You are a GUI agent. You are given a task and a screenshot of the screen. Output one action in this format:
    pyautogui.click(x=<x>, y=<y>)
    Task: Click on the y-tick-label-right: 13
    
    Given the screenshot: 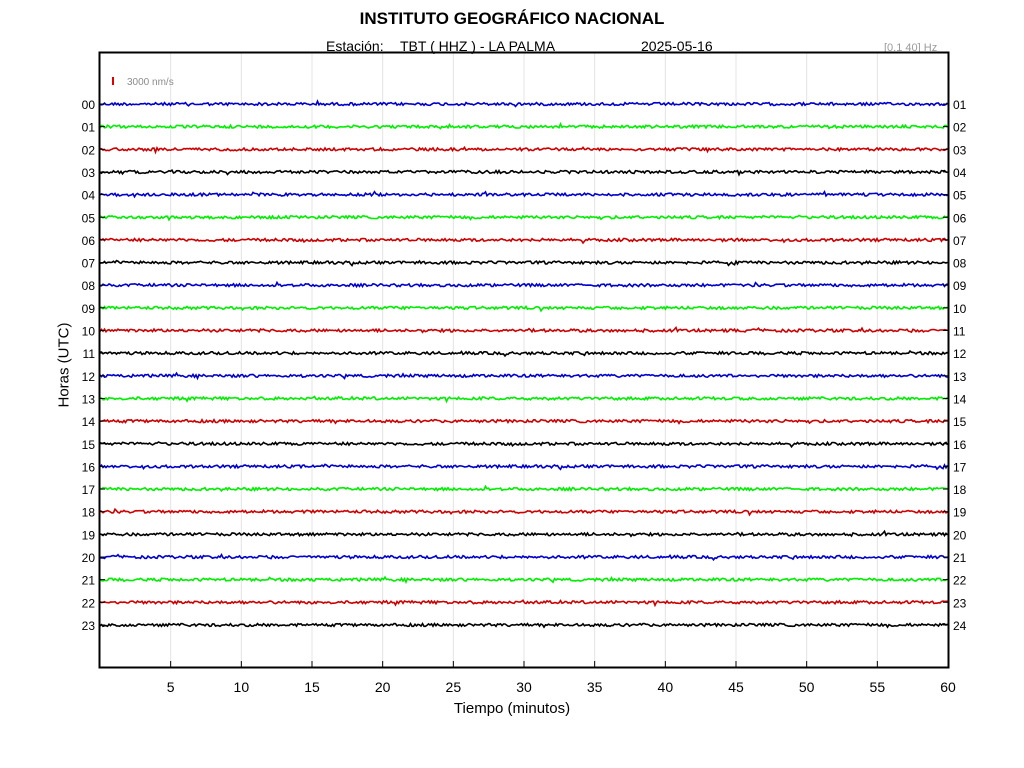 What is the action you would take?
    pyautogui.click(x=960, y=377)
    